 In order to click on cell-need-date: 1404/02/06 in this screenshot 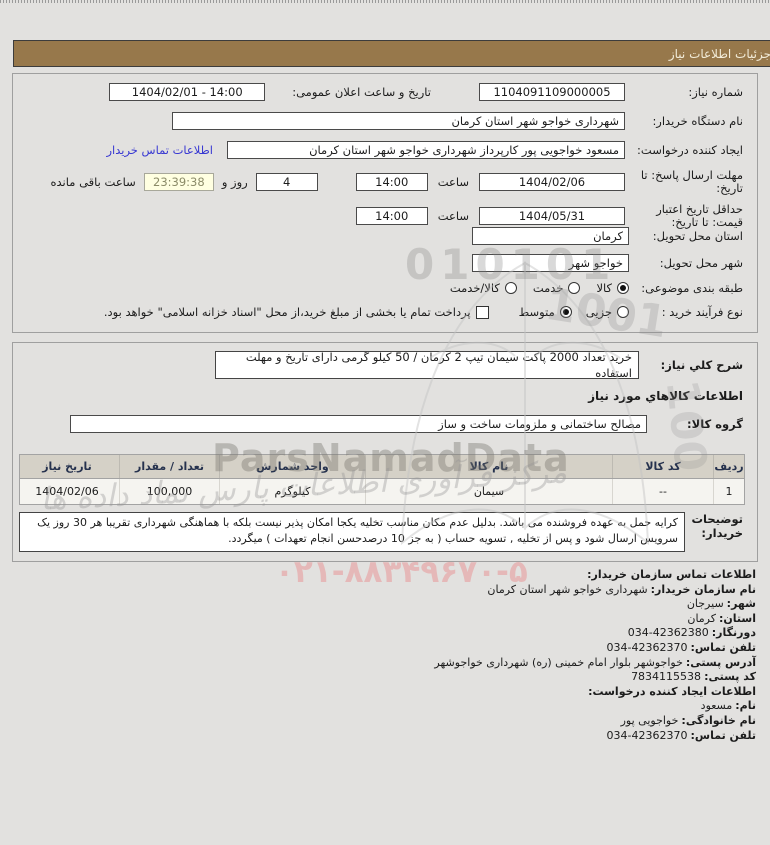, I will do `click(67, 491)`.